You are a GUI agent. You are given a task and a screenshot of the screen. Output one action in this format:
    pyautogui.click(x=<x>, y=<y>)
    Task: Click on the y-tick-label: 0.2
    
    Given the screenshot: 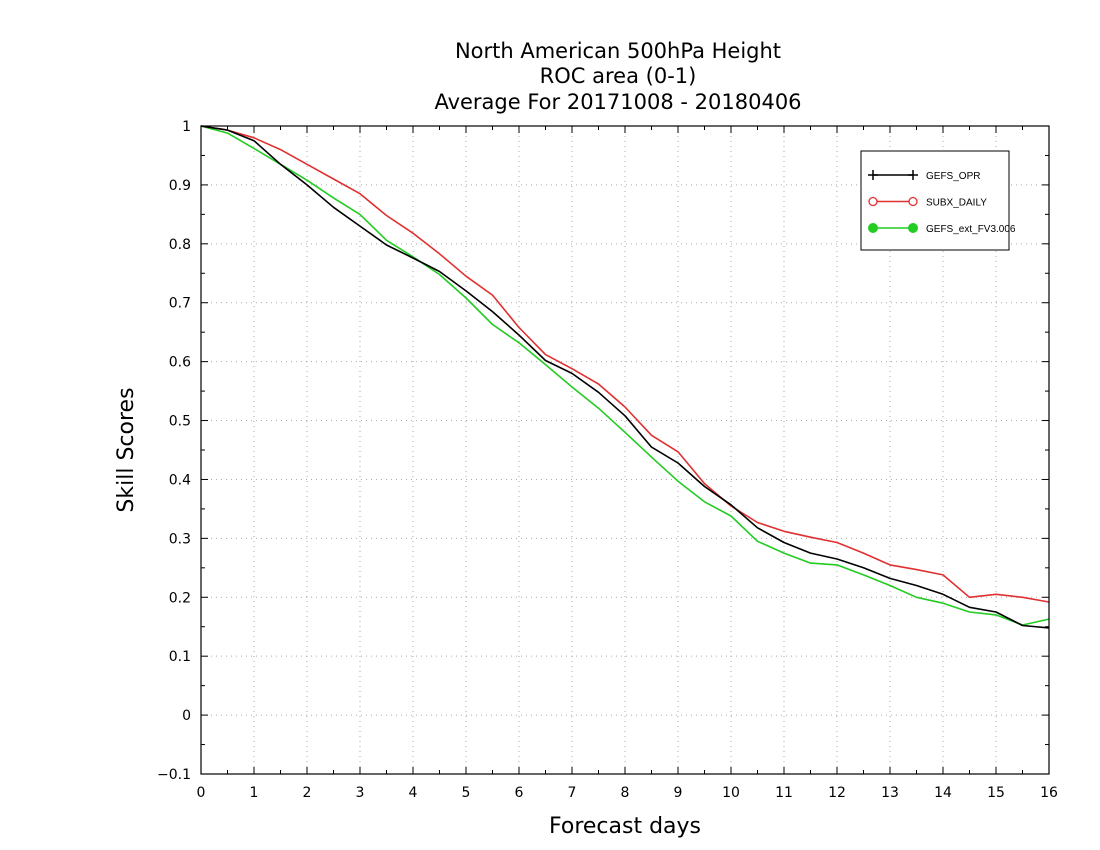 What is the action you would take?
    pyautogui.click(x=180, y=598)
    